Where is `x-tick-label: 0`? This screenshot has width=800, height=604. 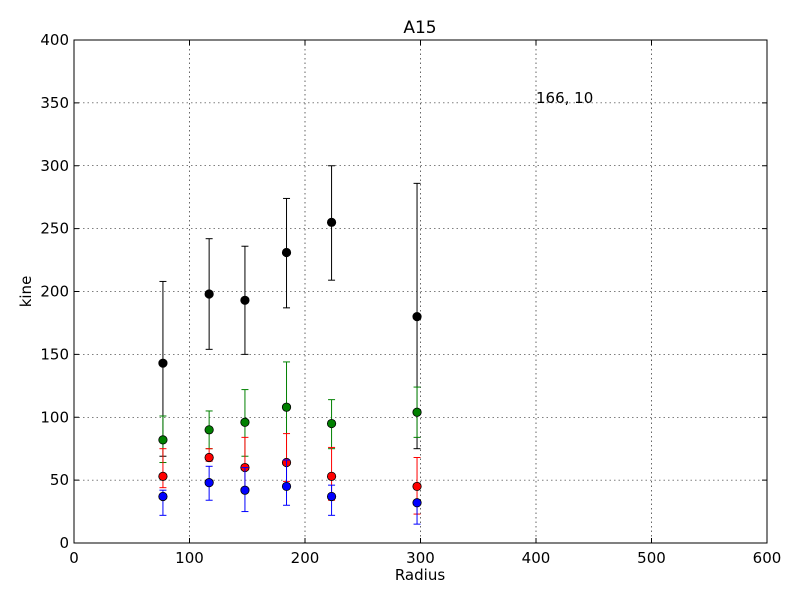
x-tick-label: 0 is located at coordinates (74, 558).